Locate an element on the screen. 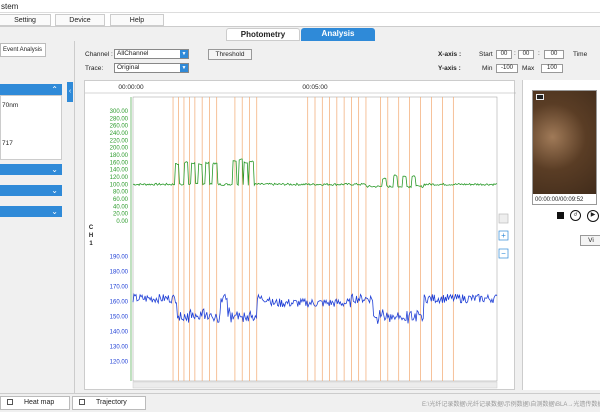  video-panel: 00:00:00/00:09:52 ↺ ▶ Vi is located at coordinates (561, 235).